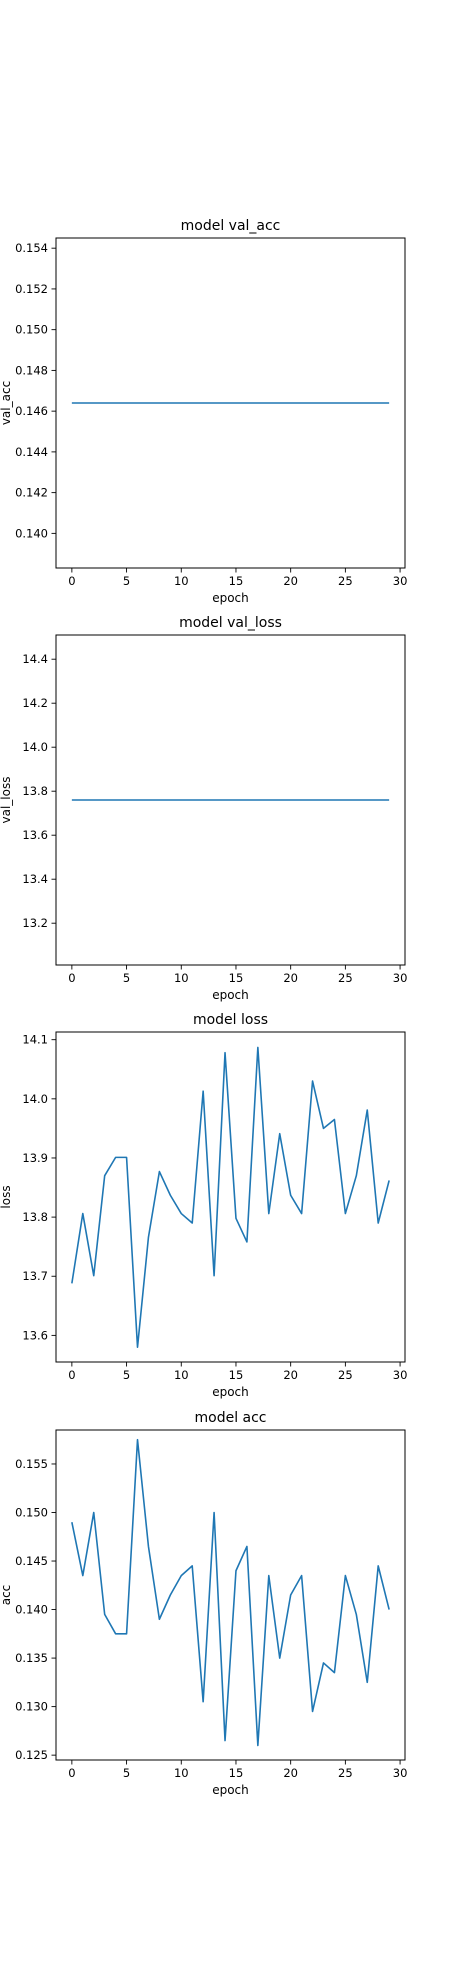 The width and height of the screenshot is (450, 1980). What do you see at coordinates (31, 370) in the screenshot?
I see `y-tick-label: 0.148` at bounding box center [31, 370].